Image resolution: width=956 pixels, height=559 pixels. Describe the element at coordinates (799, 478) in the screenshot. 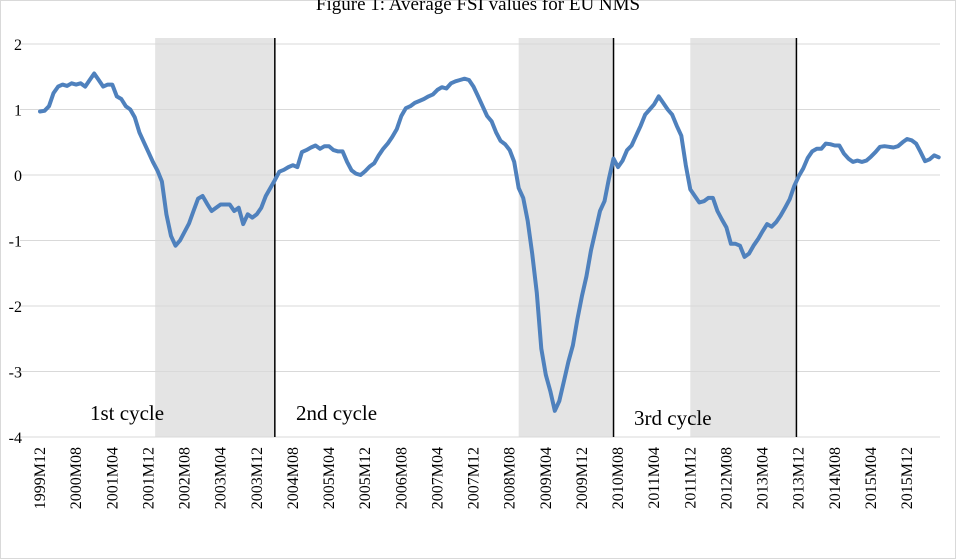

I see `x-tick-label: 2013M12` at that location.